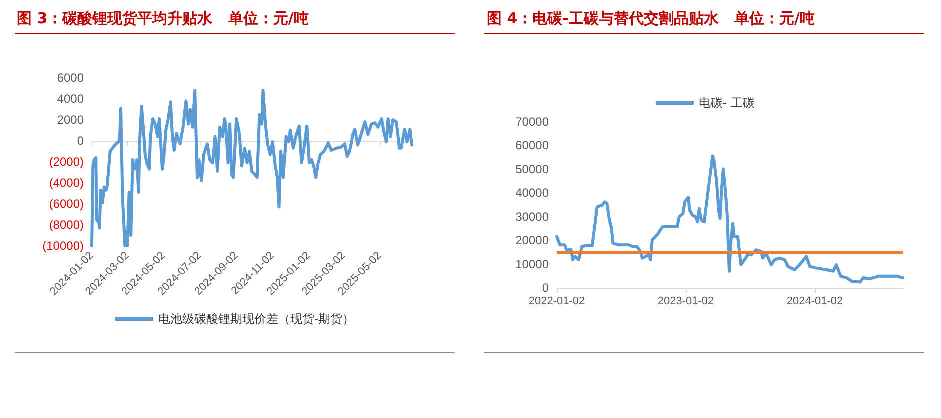  What do you see at coordinates (727, 103) in the screenshot?
I see `legend-label: 电碳- 工碳` at bounding box center [727, 103].